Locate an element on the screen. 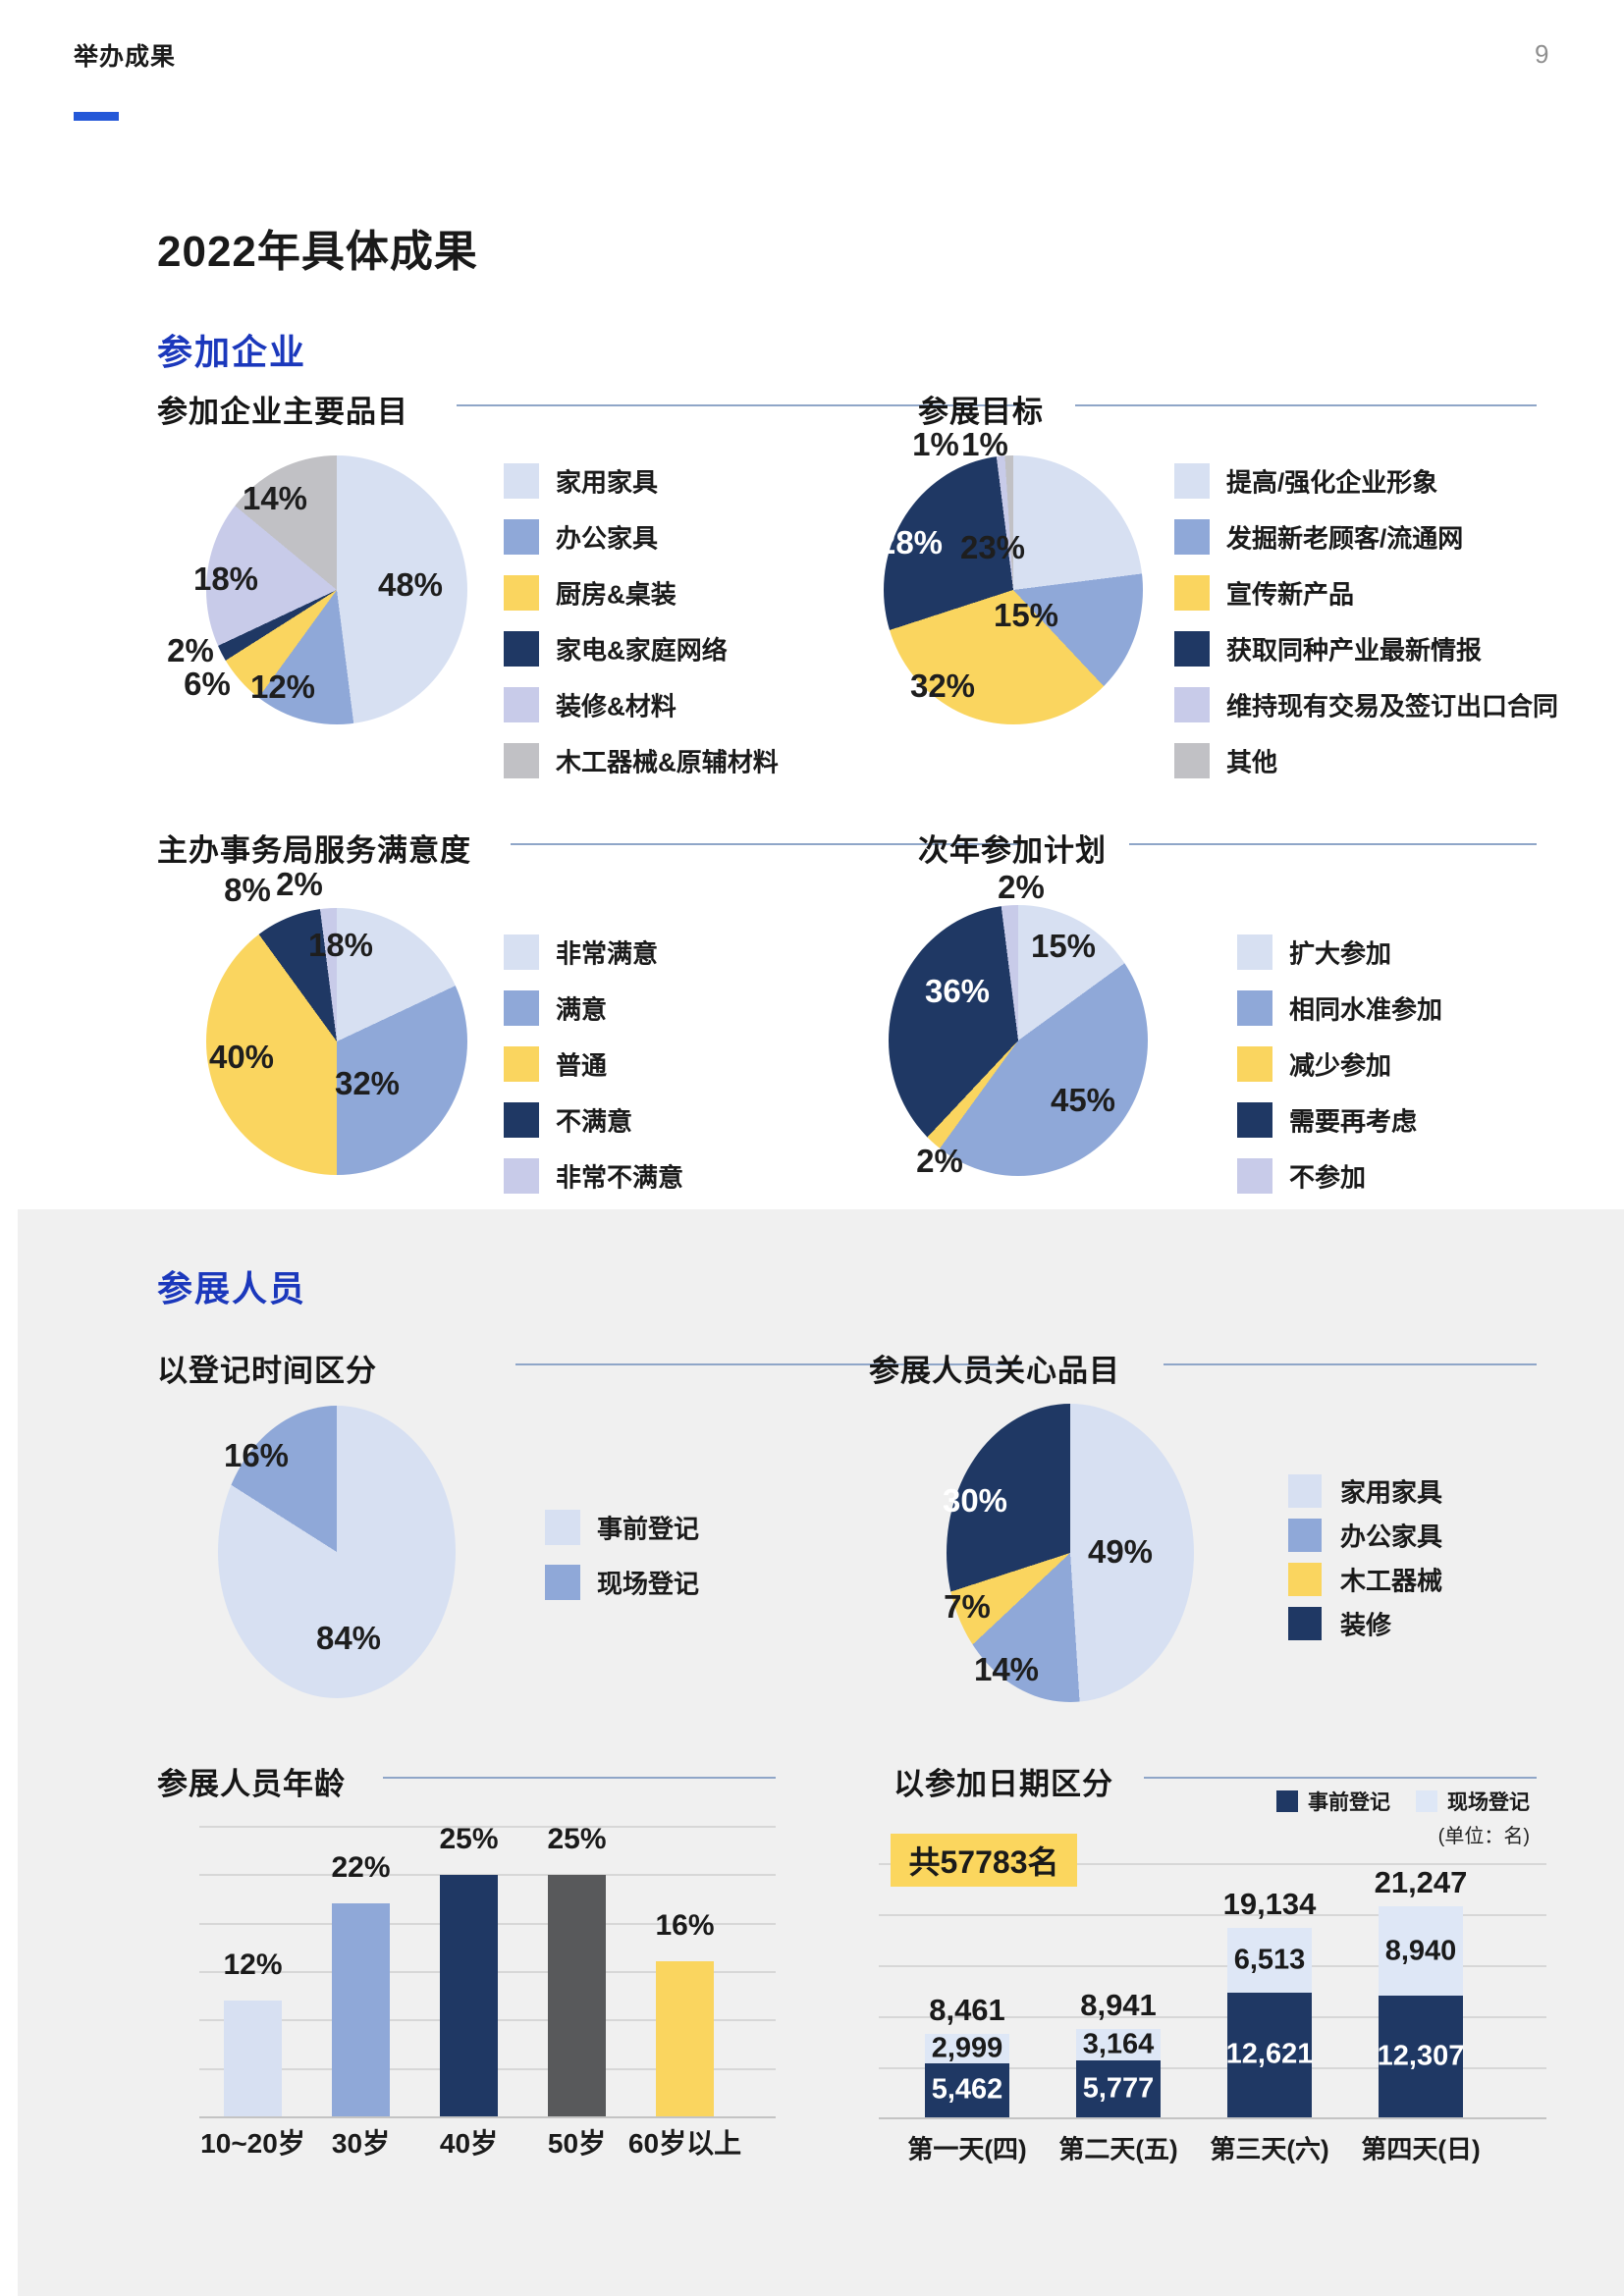  bar-60岁以上 is located at coordinates (685, 2038).